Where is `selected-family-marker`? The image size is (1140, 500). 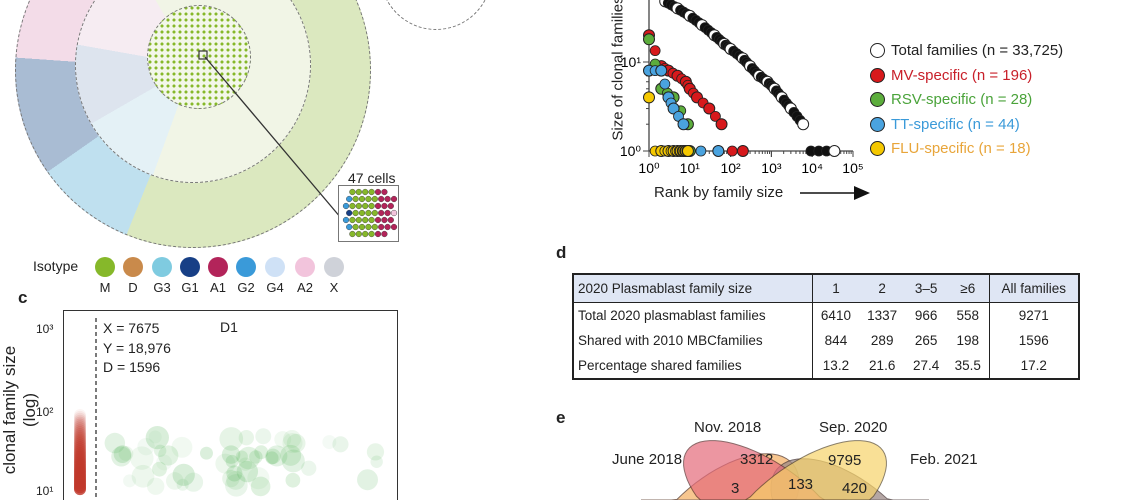 selected-family-marker is located at coordinates (203, 55).